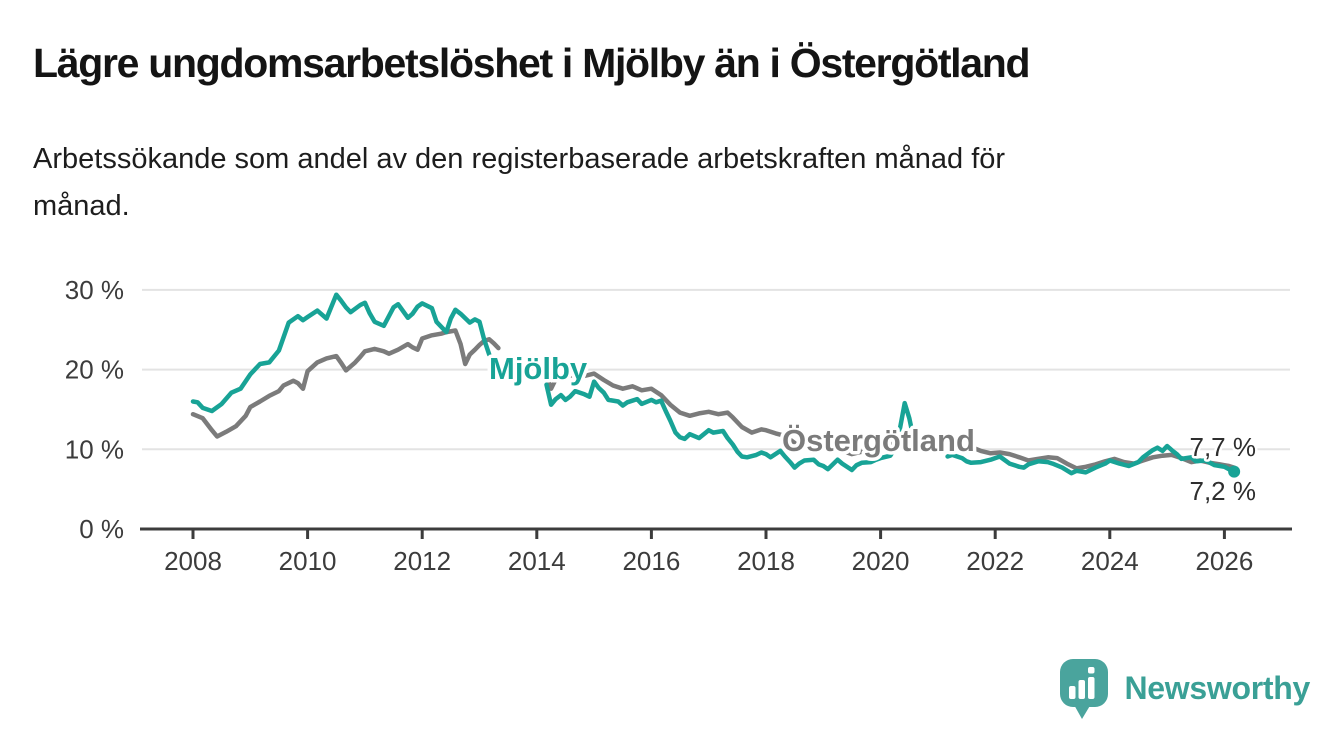 Image resolution: width=1340 pixels, height=734 pixels. I want to click on mjolby-end-dot, so click(1234, 471).